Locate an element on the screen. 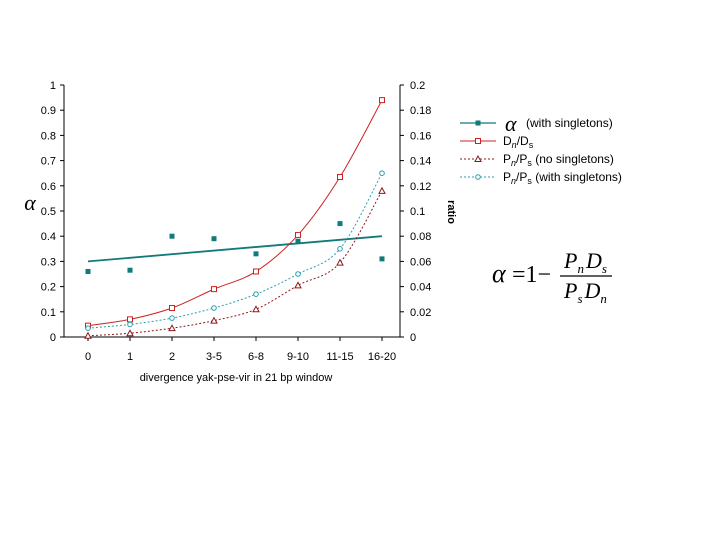  x-tick-label: 6-8 is located at coordinates (256, 357).